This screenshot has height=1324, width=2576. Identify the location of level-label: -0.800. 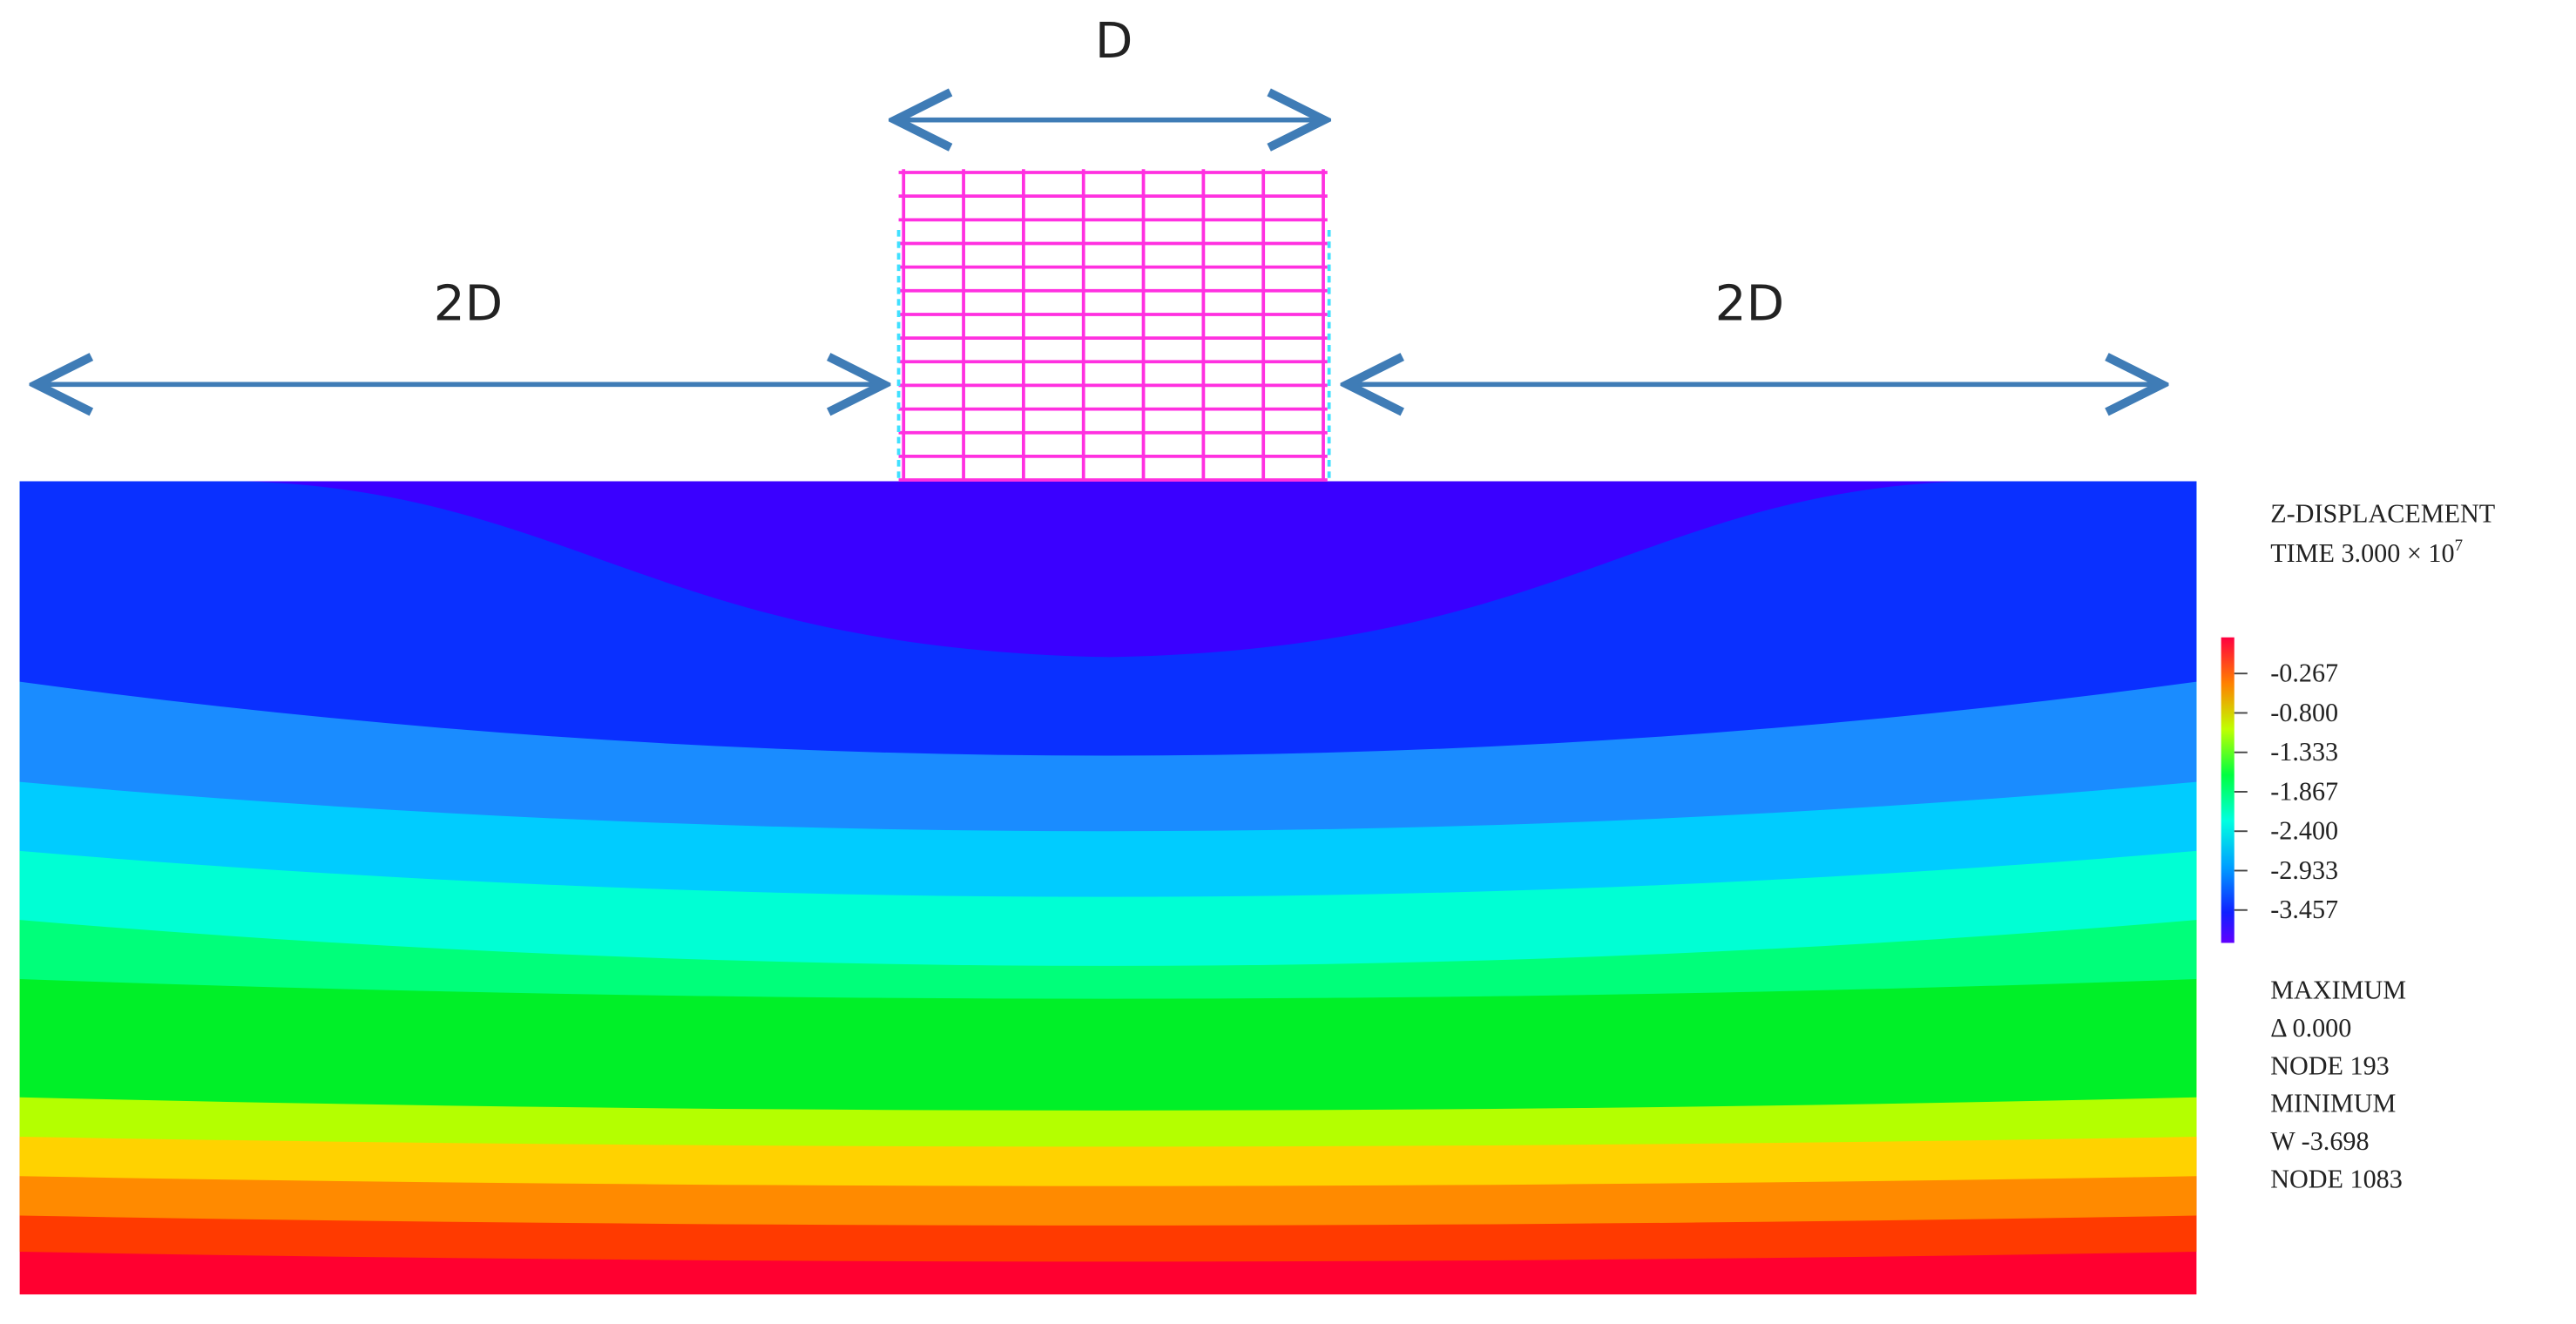
(2304, 712).